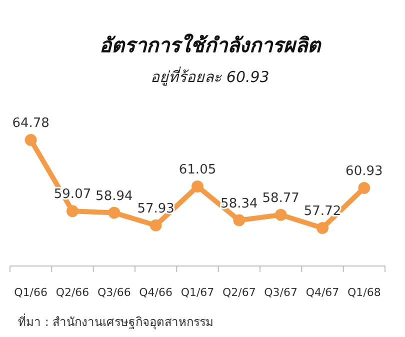 This screenshot has width=405, height=337. I want to click on data-label: 61.05, so click(197, 170).